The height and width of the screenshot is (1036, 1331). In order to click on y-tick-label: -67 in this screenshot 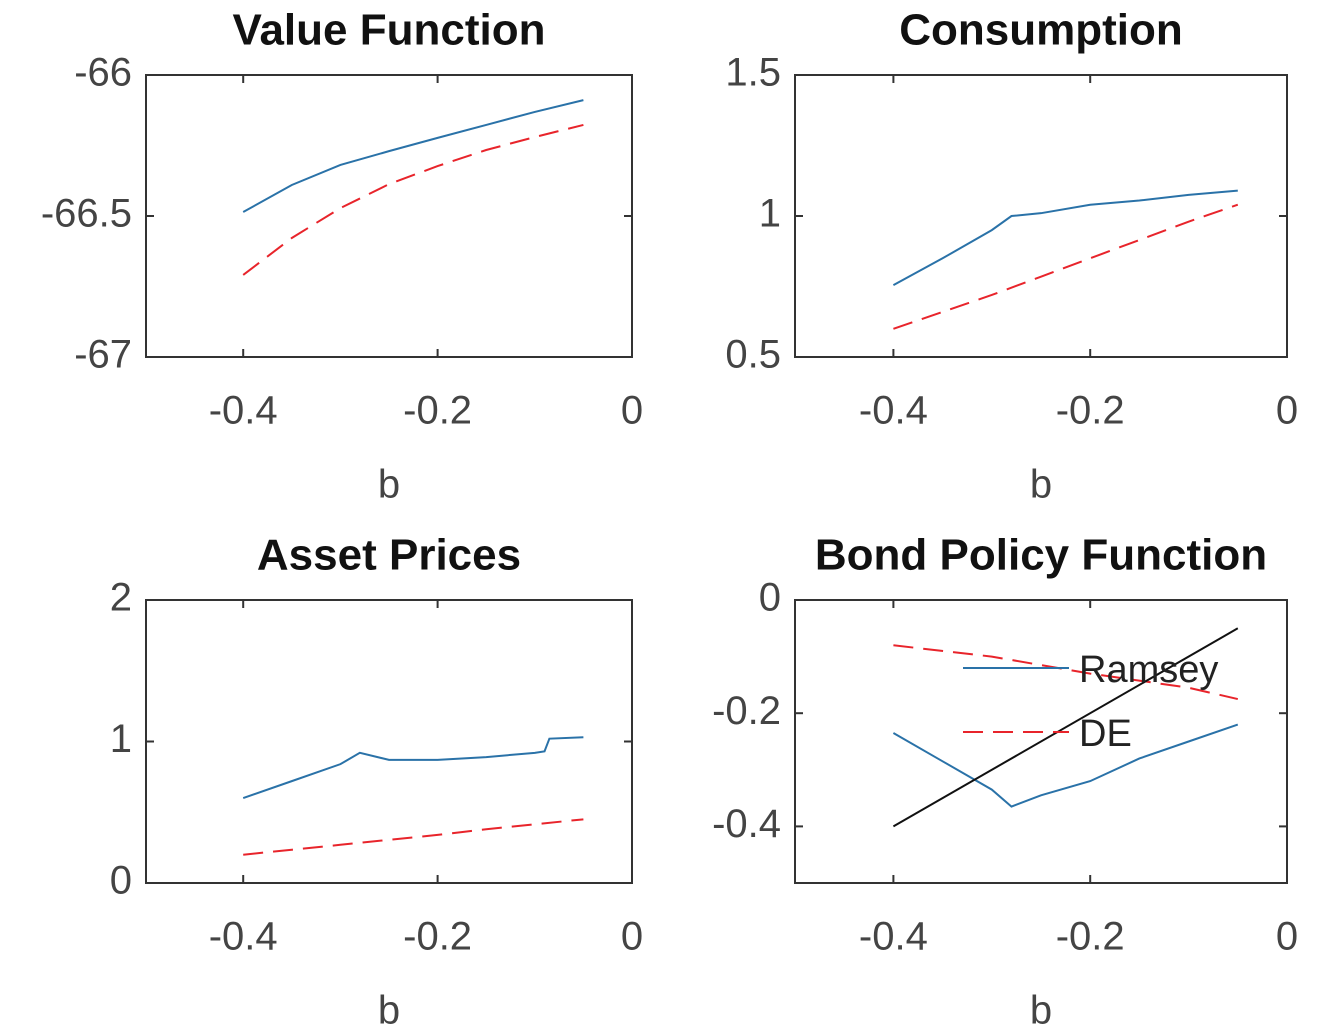, I will do `click(103, 355)`.